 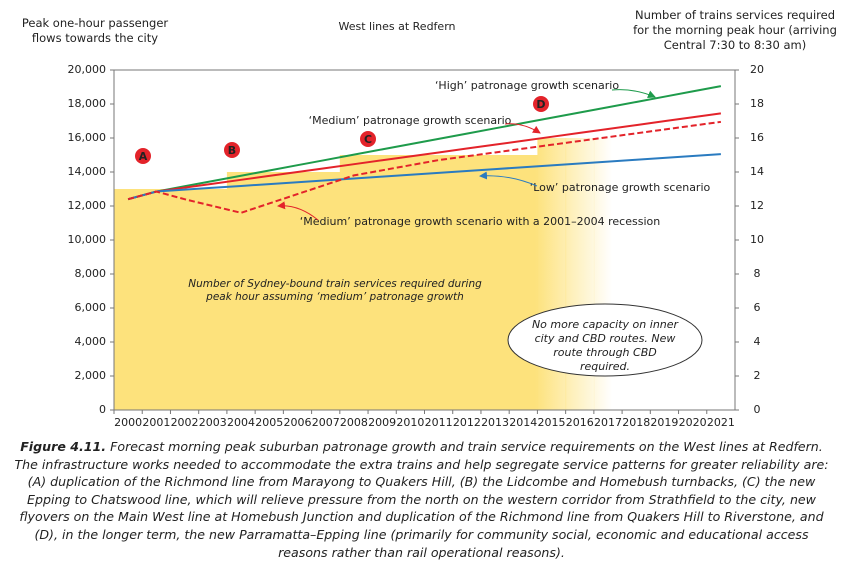 What do you see at coordinates (757, 171) in the screenshot?
I see `y2-tick-label: 14` at bounding box center [757, 171].